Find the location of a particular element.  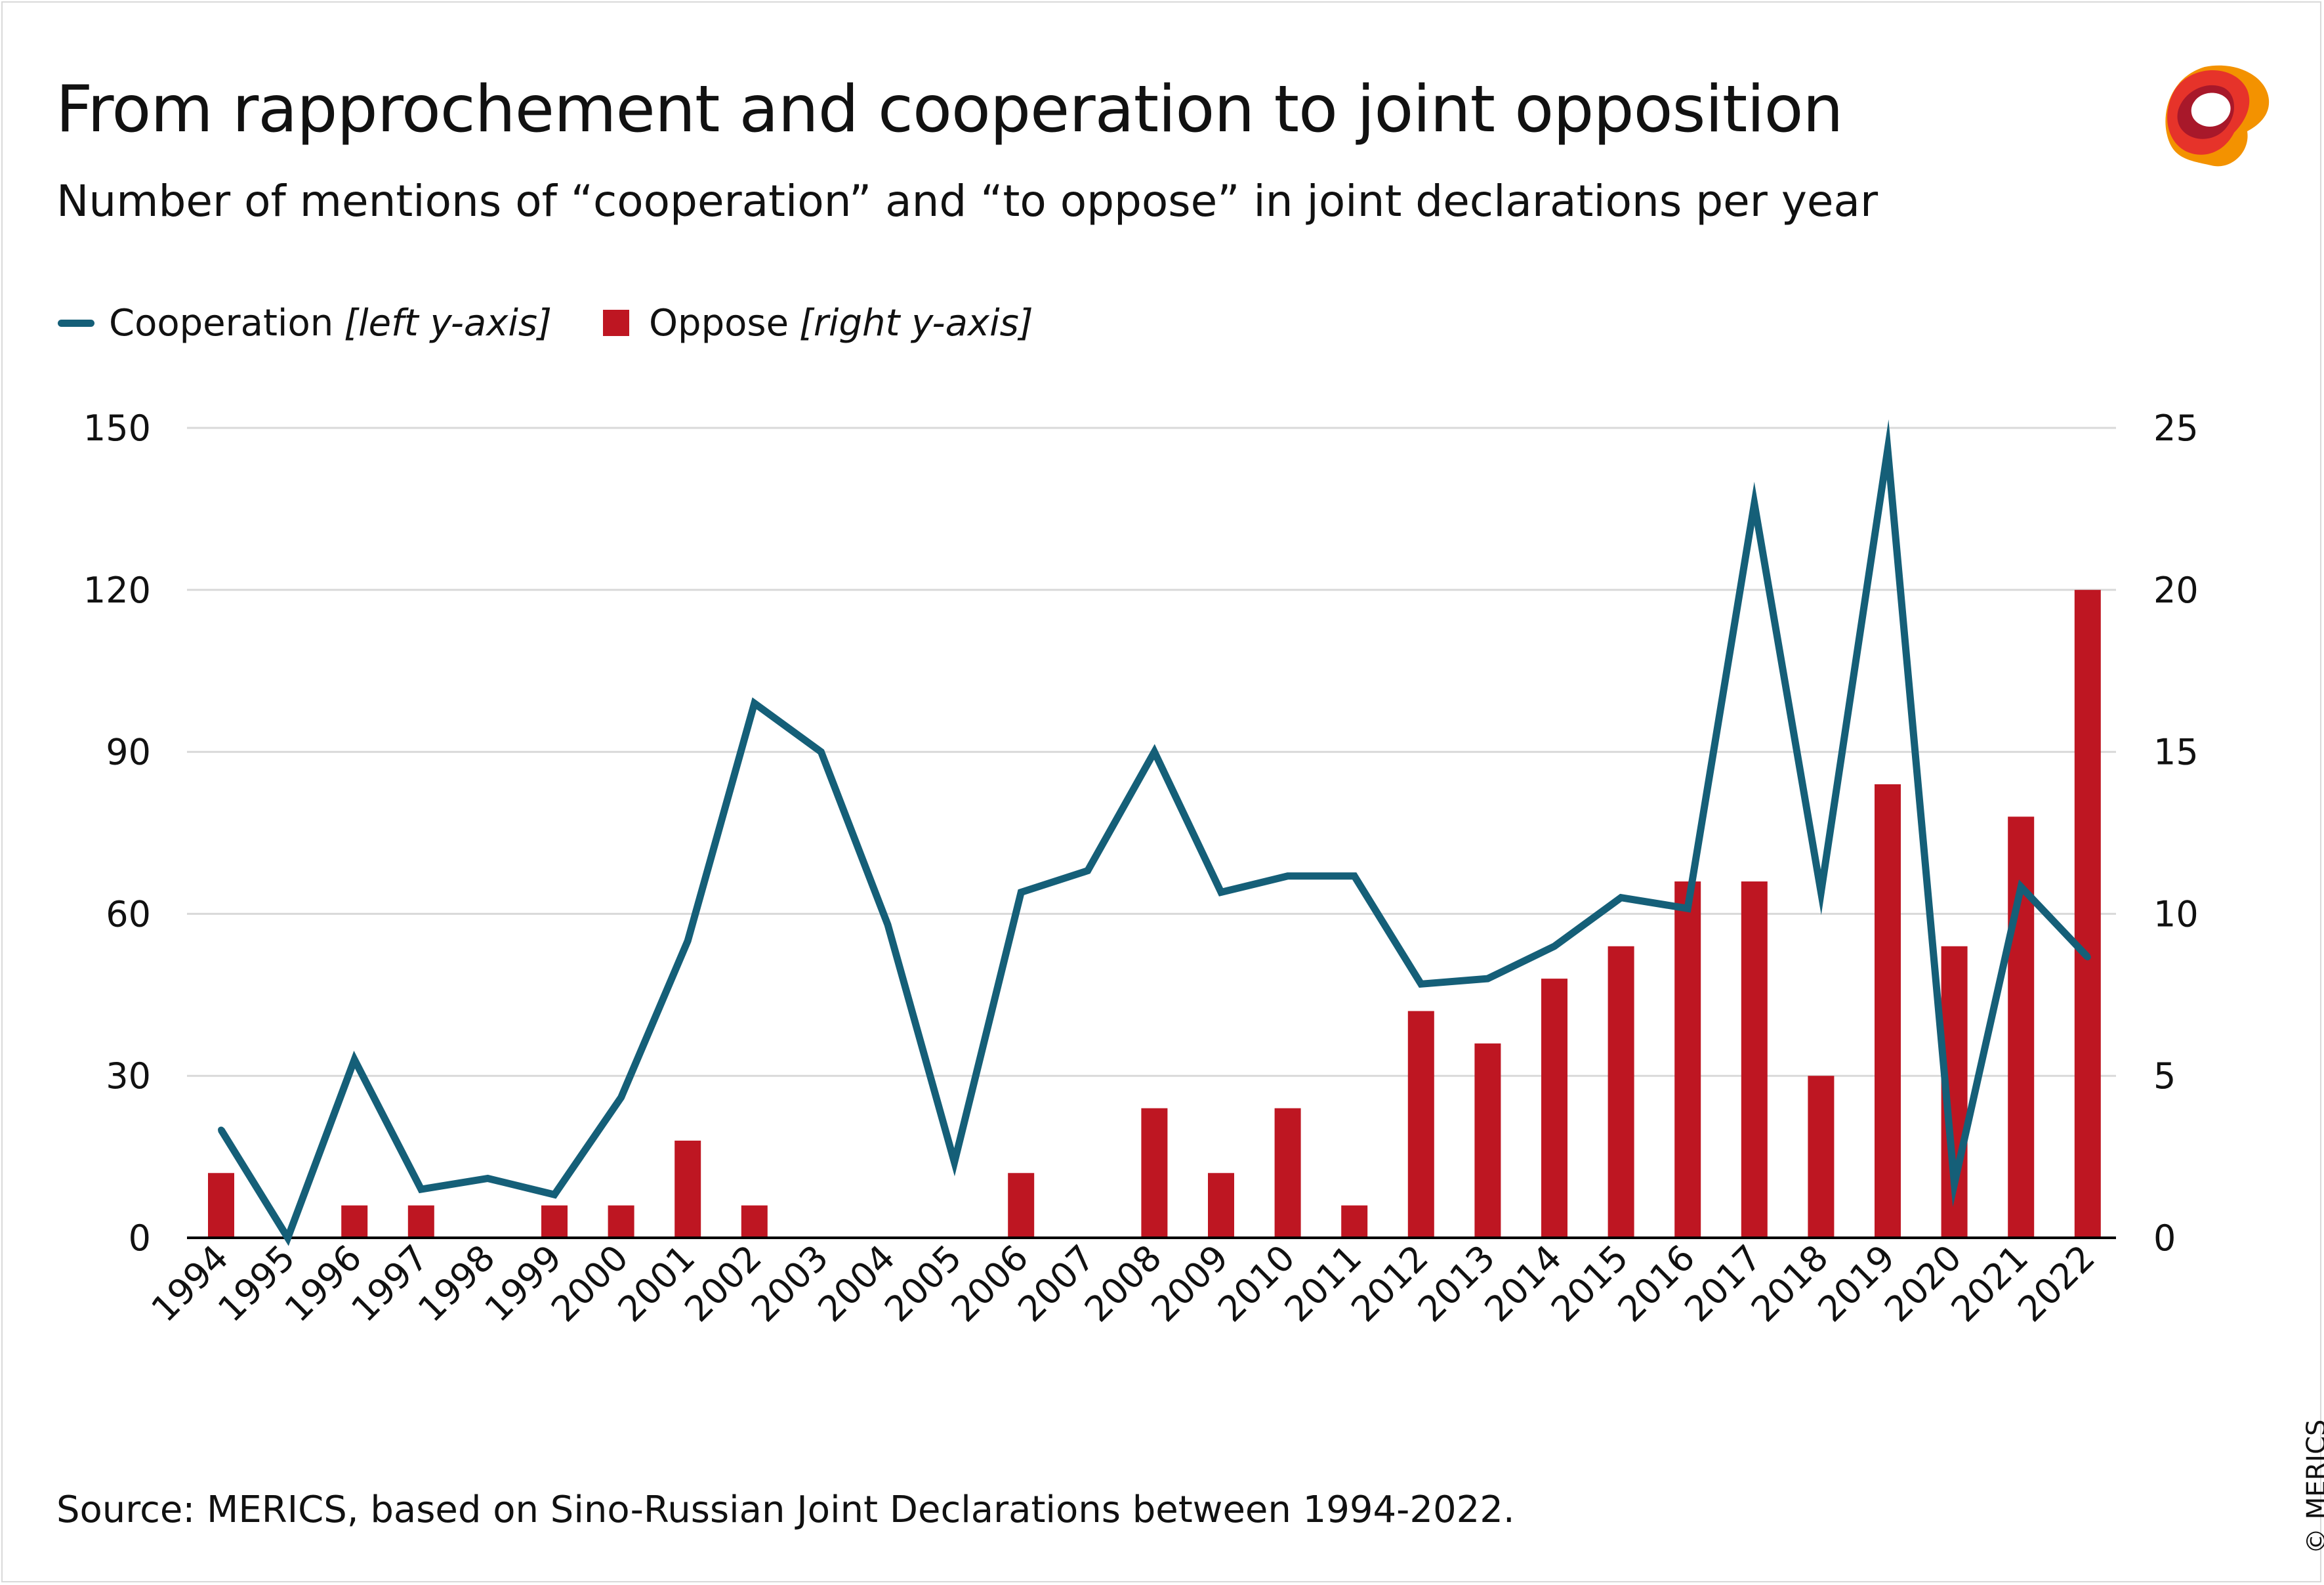

x-tick-label: 2000 is located at coordinates (589, 1283).